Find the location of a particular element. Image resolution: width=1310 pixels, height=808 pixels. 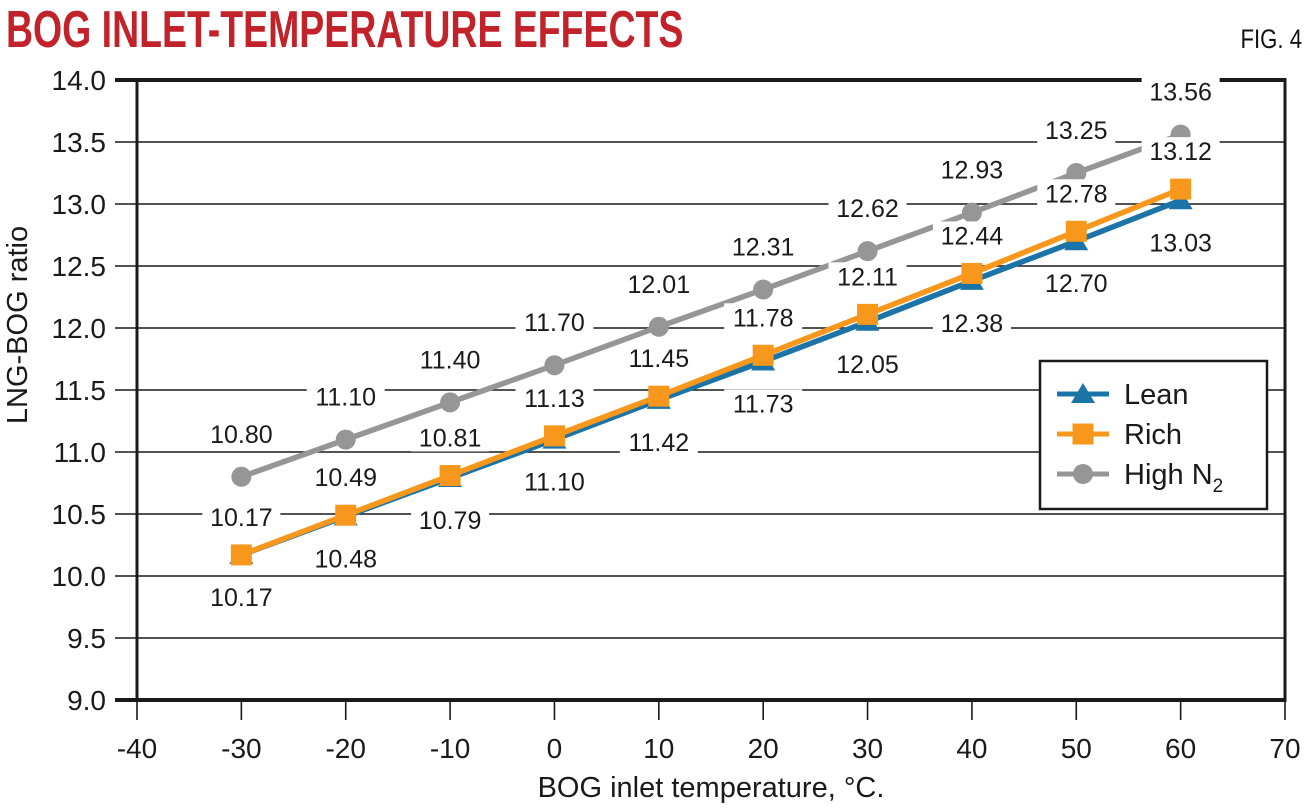

series-lean-data-label: 10.48 is located at coordinates (345, 559).